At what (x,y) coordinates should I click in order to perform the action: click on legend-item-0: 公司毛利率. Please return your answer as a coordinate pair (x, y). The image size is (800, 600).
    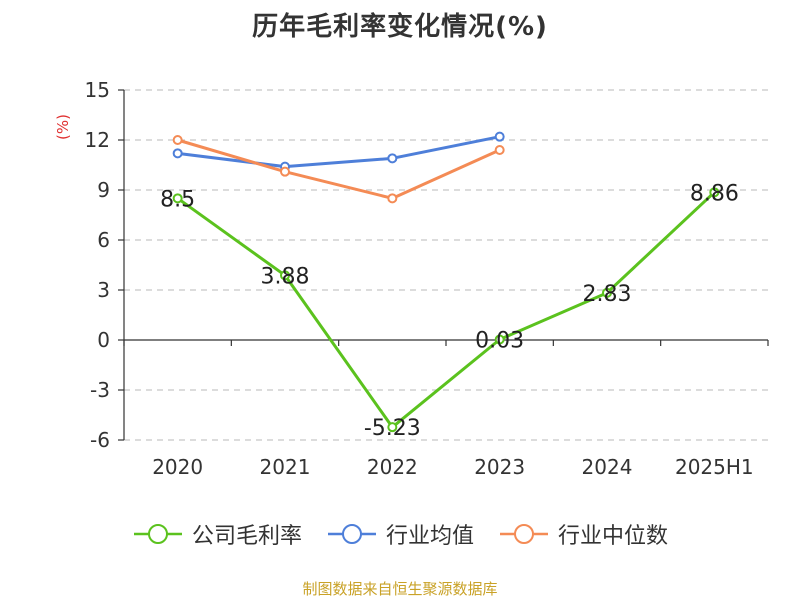
    Looking at the image, I should click on (217, 534).